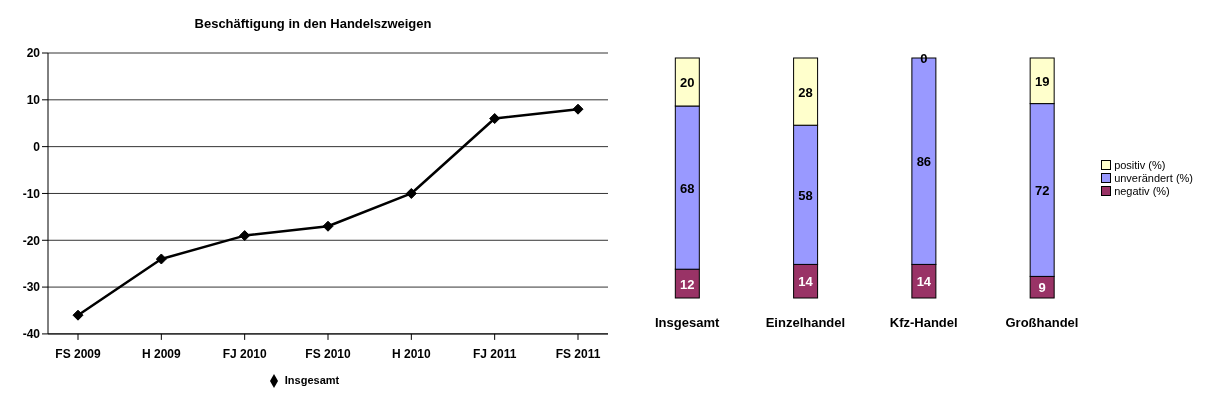 The width and height of the screenshot is (1211, 401). What do you see at coordinates (1153, 177) in the screenshot?
I see `legend-label: unverändert (%)` at bounding box center [1153, 177].